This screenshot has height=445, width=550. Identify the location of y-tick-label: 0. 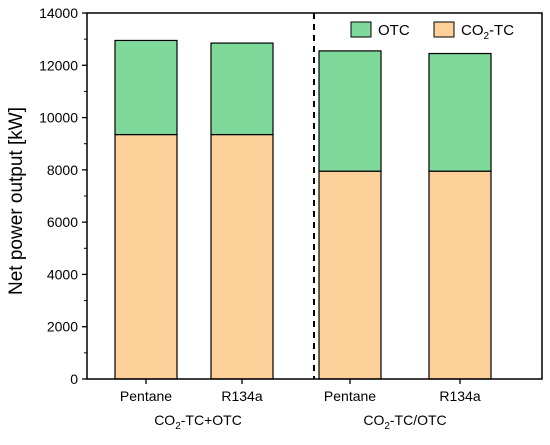
(74, 379).